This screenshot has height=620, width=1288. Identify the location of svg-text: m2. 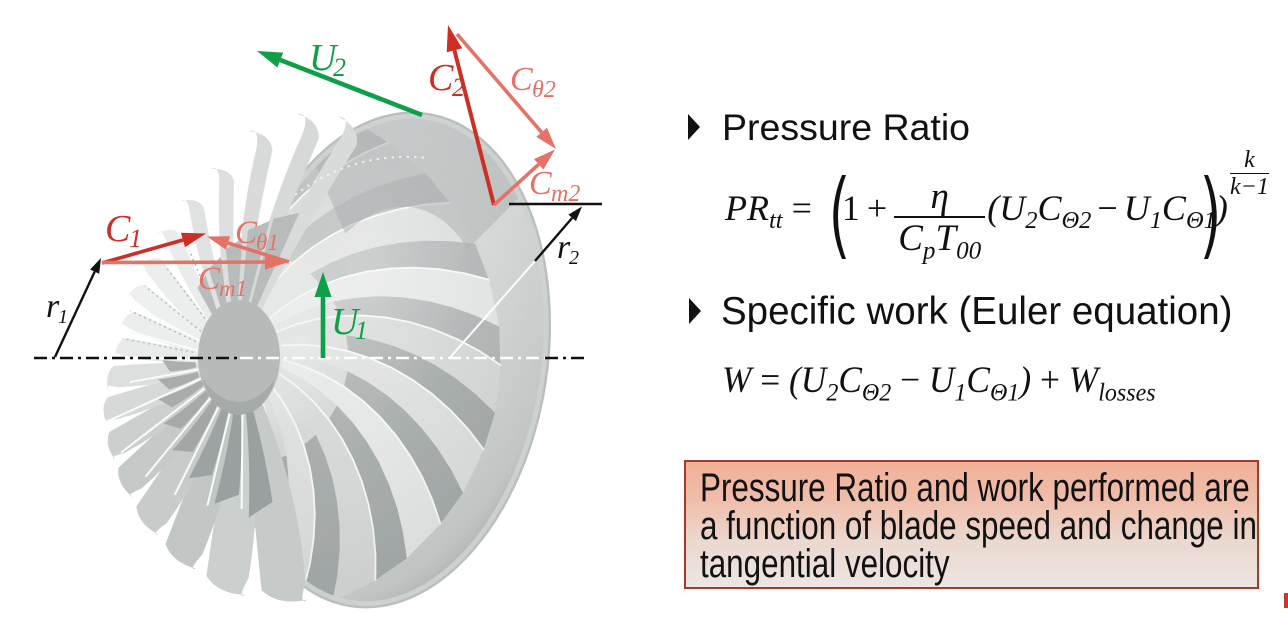
(565, 194).